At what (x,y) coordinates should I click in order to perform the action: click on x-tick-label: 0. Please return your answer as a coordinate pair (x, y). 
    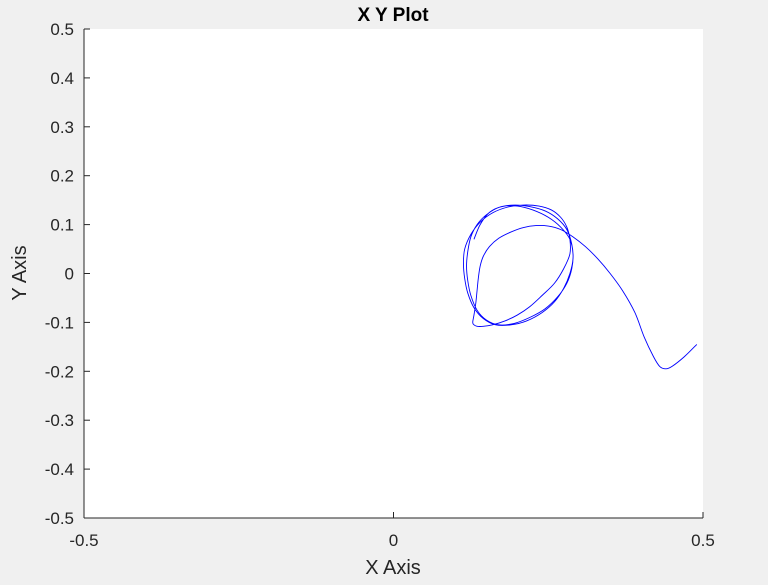
    Looking at the image, I should click on (393, 540).